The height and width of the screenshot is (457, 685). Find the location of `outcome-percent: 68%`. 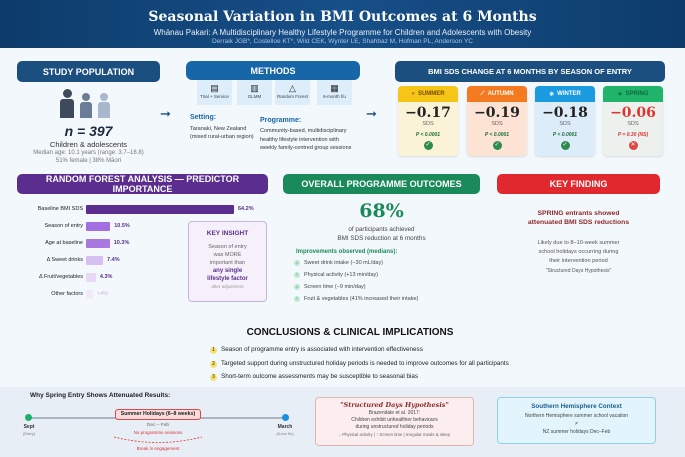

outcome-percent: 68% is located at coordinates (381, 211).